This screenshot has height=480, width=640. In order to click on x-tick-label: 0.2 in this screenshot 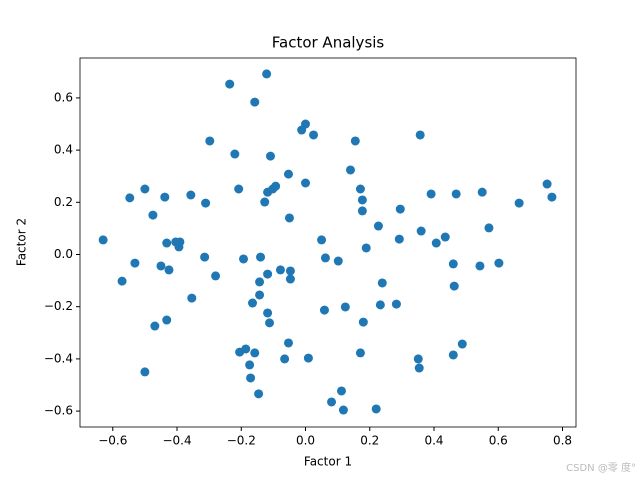, I will do `click(369, 441)`.